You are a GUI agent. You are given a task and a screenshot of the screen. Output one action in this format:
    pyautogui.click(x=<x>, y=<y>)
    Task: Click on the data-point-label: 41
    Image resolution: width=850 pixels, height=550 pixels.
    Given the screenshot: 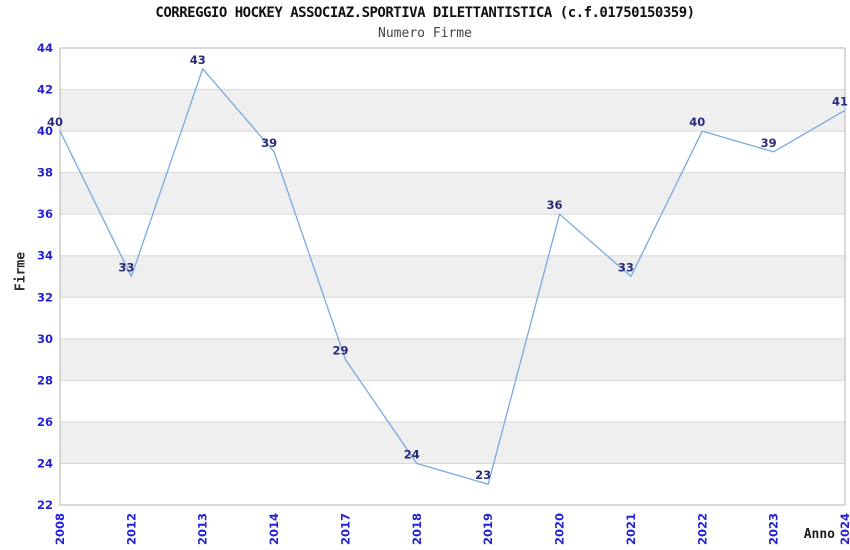 What is the action you would take?
    pyautogui.click(x=840, y=101)
    